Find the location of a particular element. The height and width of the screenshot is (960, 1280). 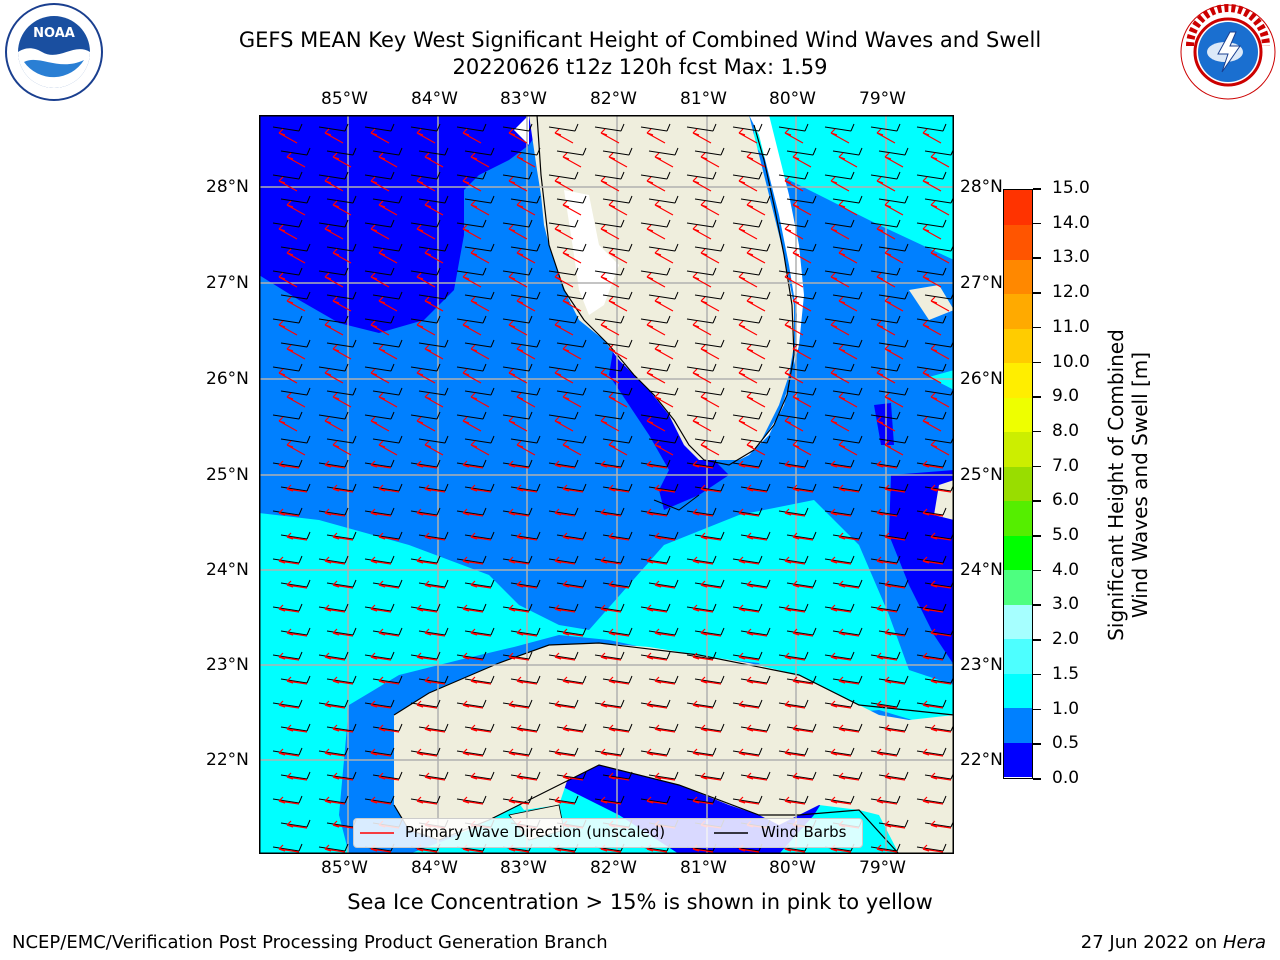

lon-label-bottom: 80°W is located at coordinates (792, 868).